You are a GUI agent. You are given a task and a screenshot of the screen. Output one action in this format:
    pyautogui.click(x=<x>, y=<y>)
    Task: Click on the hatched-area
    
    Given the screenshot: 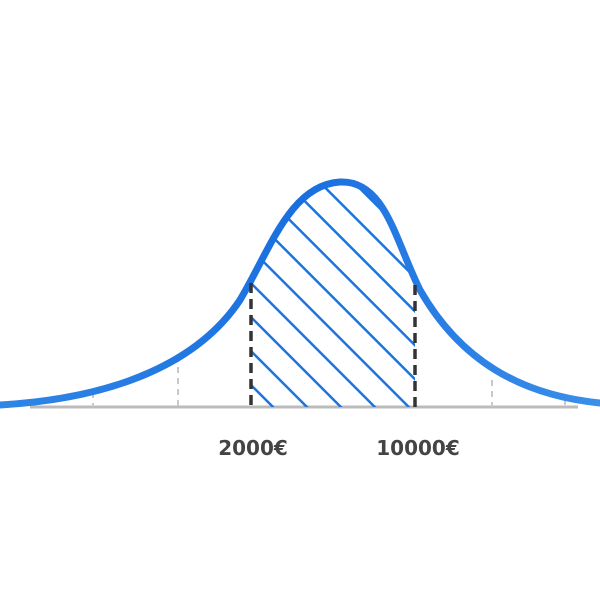 What is the action you would take?
    pyautogui.click(x=332, y=294)
    